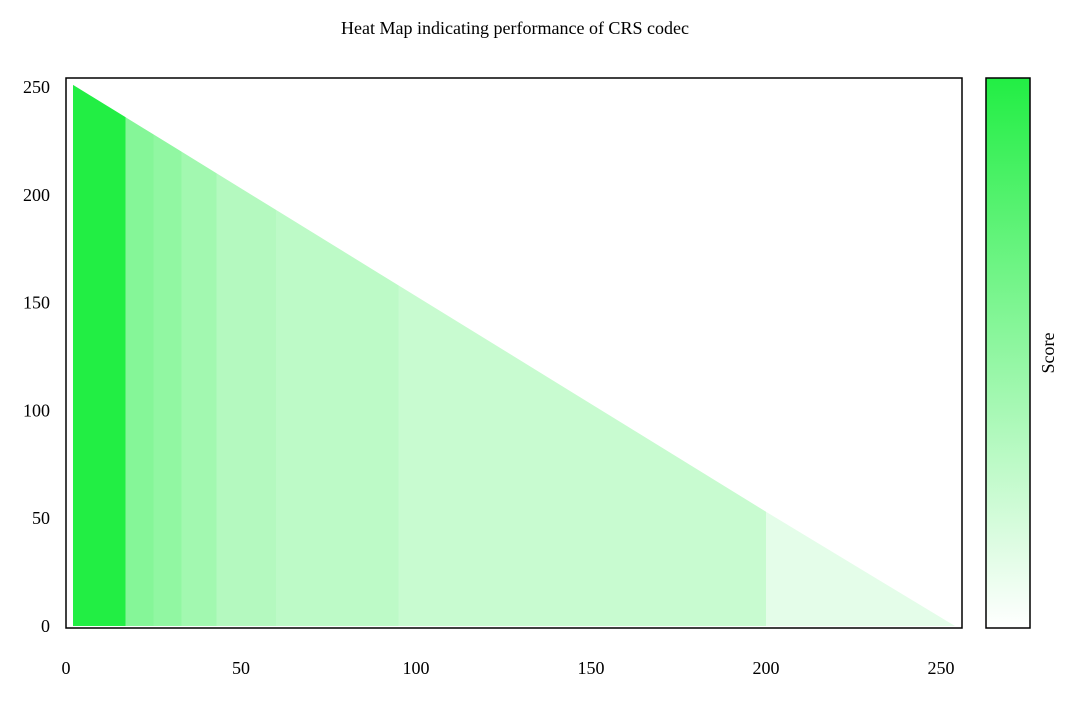 The image size is (1073, 703). Describe the element at coordinates (241, 668) in the screenshot. I see `x-tick-label: 50` at that location.